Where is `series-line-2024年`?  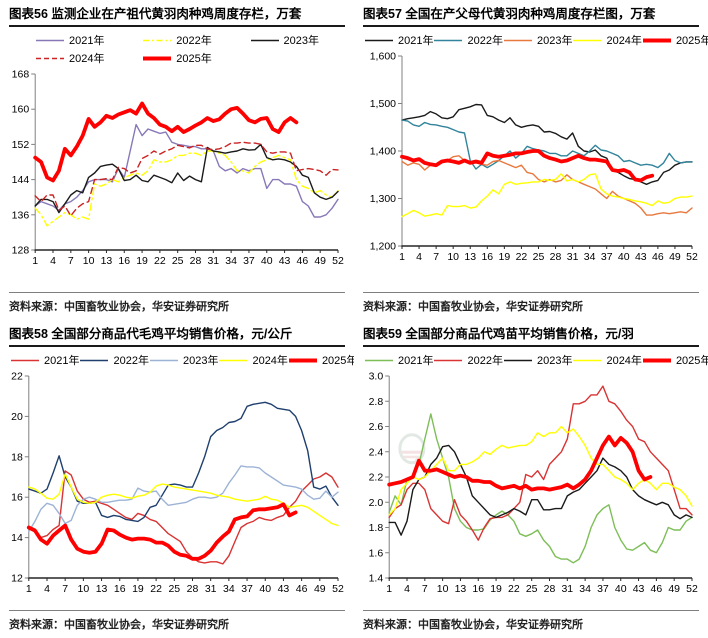
series-line-2024年 is located at coordinates (183, 500).